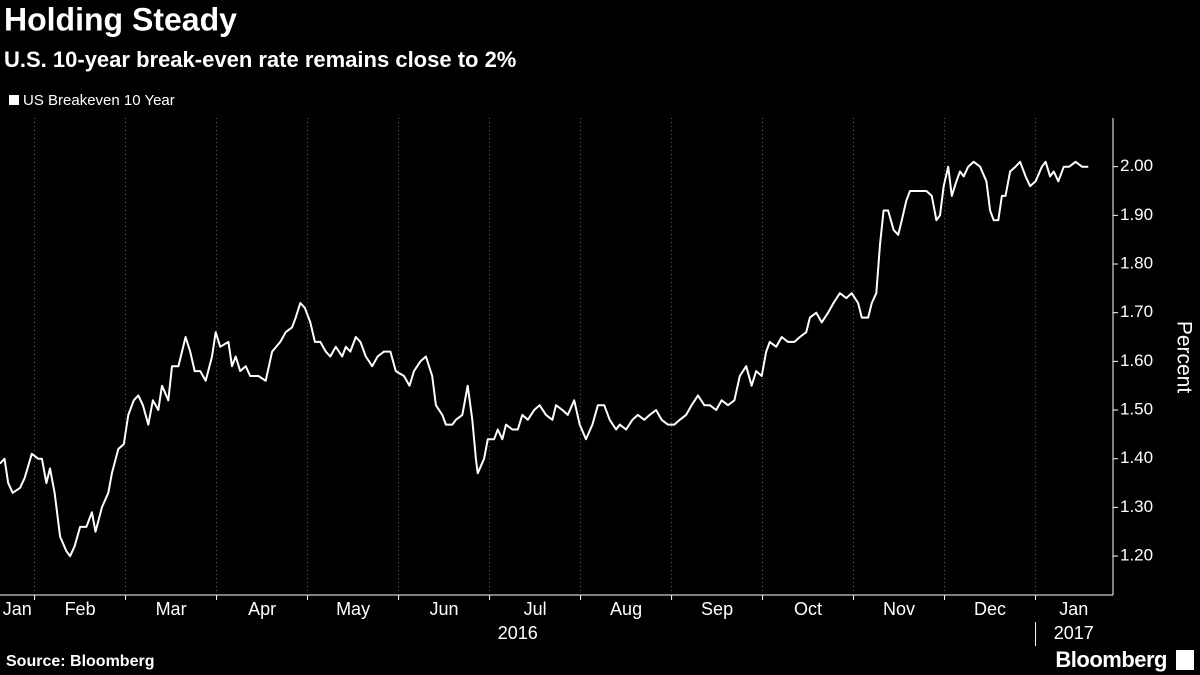  I want to click on x-tick-label: Jul, so click(535, 609).